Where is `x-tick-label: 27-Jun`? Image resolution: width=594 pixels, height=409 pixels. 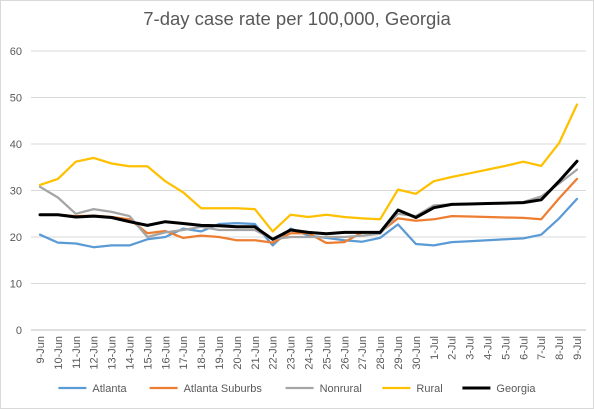
x-tick-label: 27-Jun is located at coordinates (363, 353).